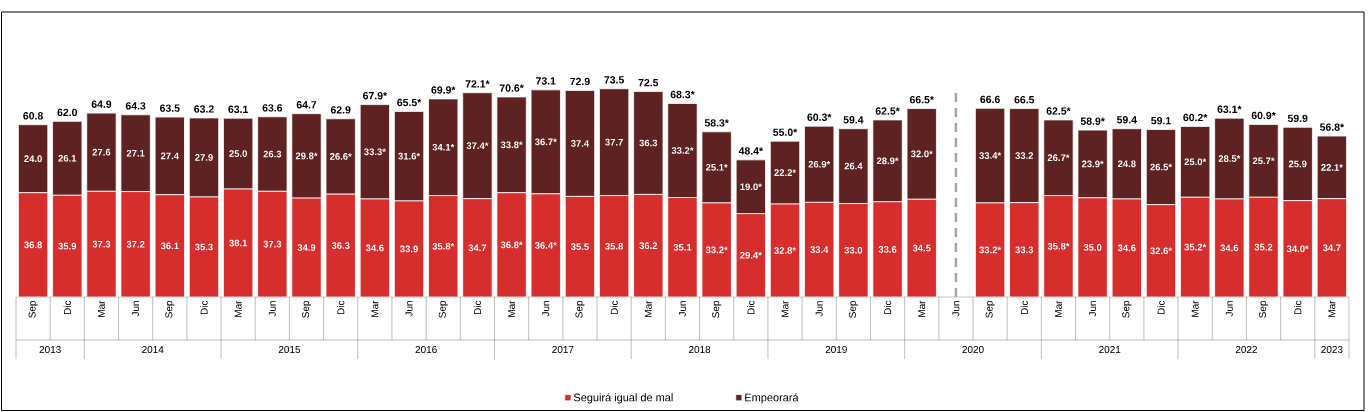 The height and width of the screenshot is (412, 1369). What do you see at coordinates (836, 349) in the screenshot?
I see `text: 2019` at bounding box center [836, 349].